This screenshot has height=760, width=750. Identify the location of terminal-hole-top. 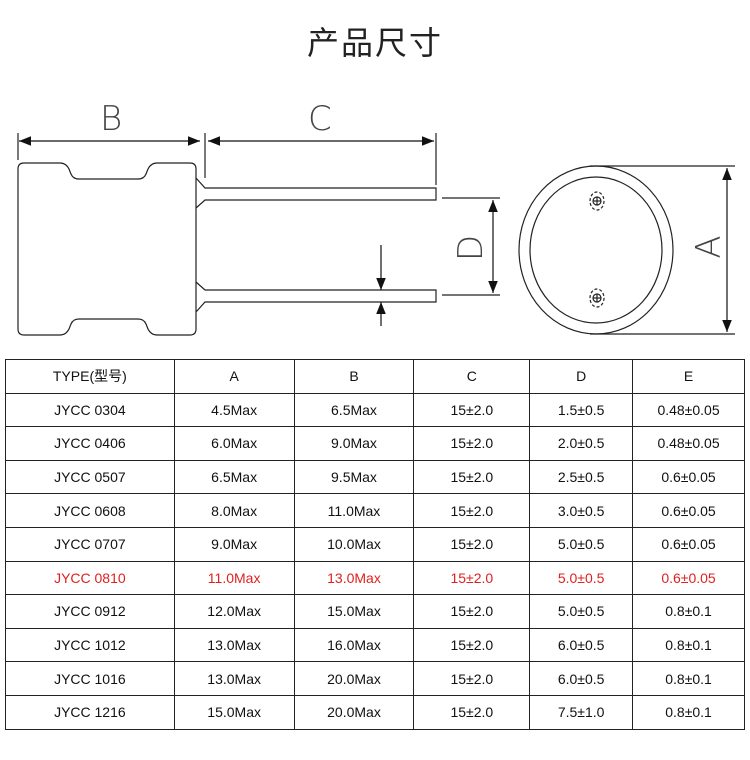
(597, 201).